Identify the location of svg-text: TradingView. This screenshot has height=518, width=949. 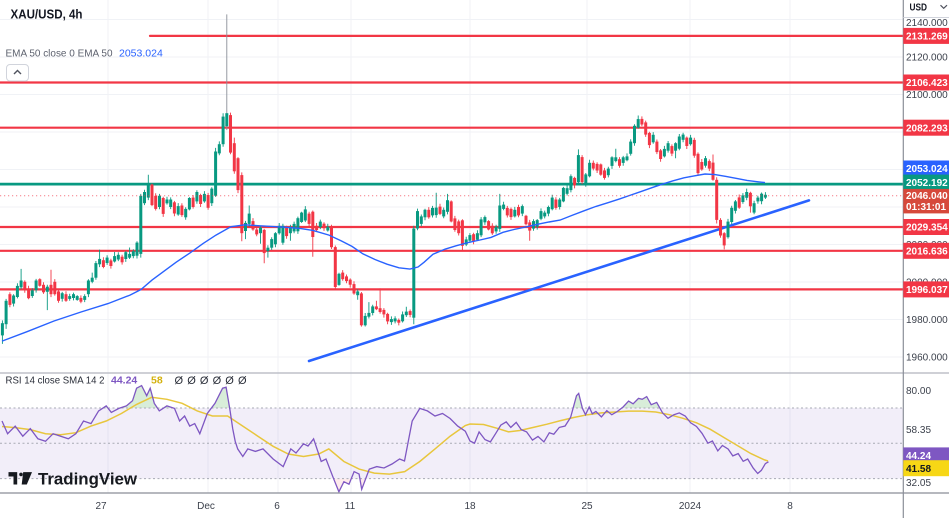
(88, 479).